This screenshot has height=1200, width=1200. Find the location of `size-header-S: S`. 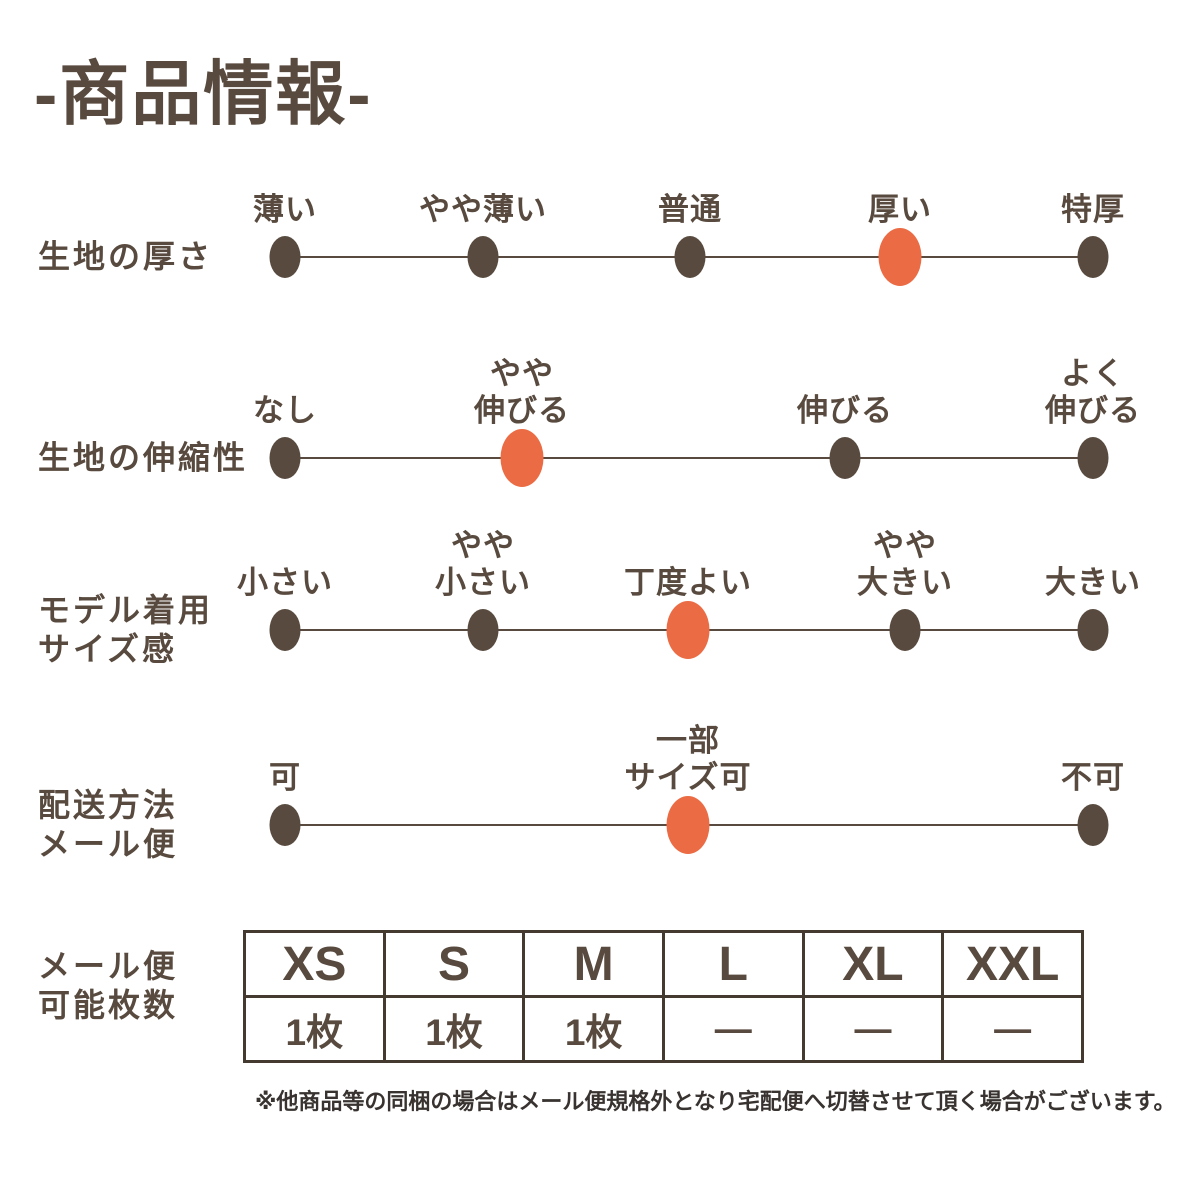

size-header-S: S is located at coordinates (454, 964).